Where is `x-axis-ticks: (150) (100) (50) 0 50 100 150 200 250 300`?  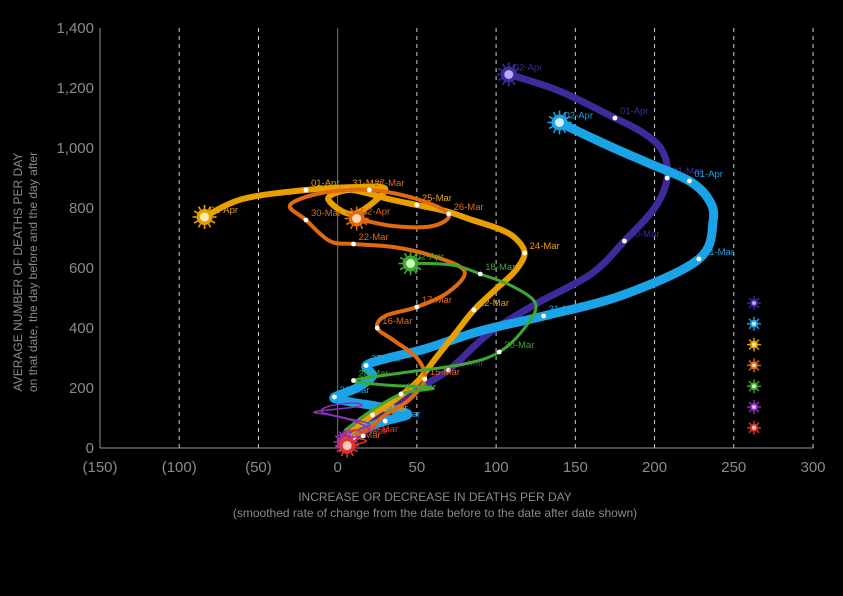
x-axis-ticks: (150) (100) (50) 0 50 100 150 200 250 300 is located at coordinates (453, 467).